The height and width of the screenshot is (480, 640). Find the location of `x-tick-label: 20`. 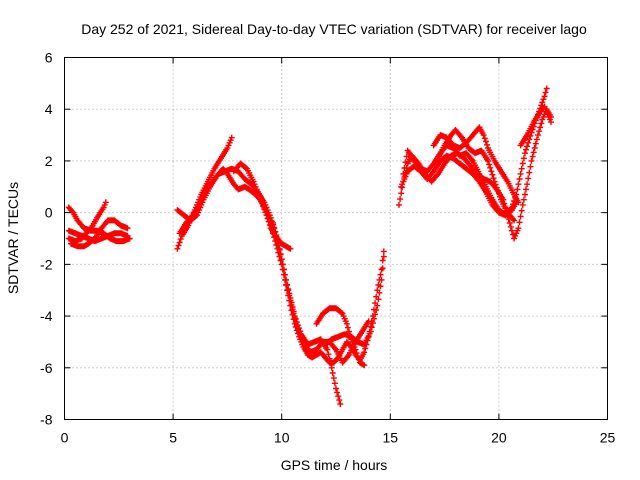

x-tick-label: 20 is located at coordinates (499, 438).